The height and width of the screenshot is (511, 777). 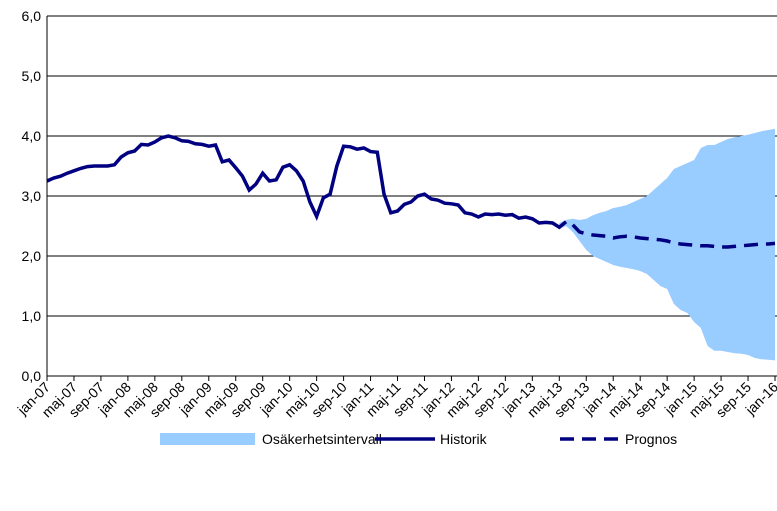 What do you see at coordinates (32, 256) in the screenshot?
I see `y-tick-label: 2,0` at bounding box center [32, 256].